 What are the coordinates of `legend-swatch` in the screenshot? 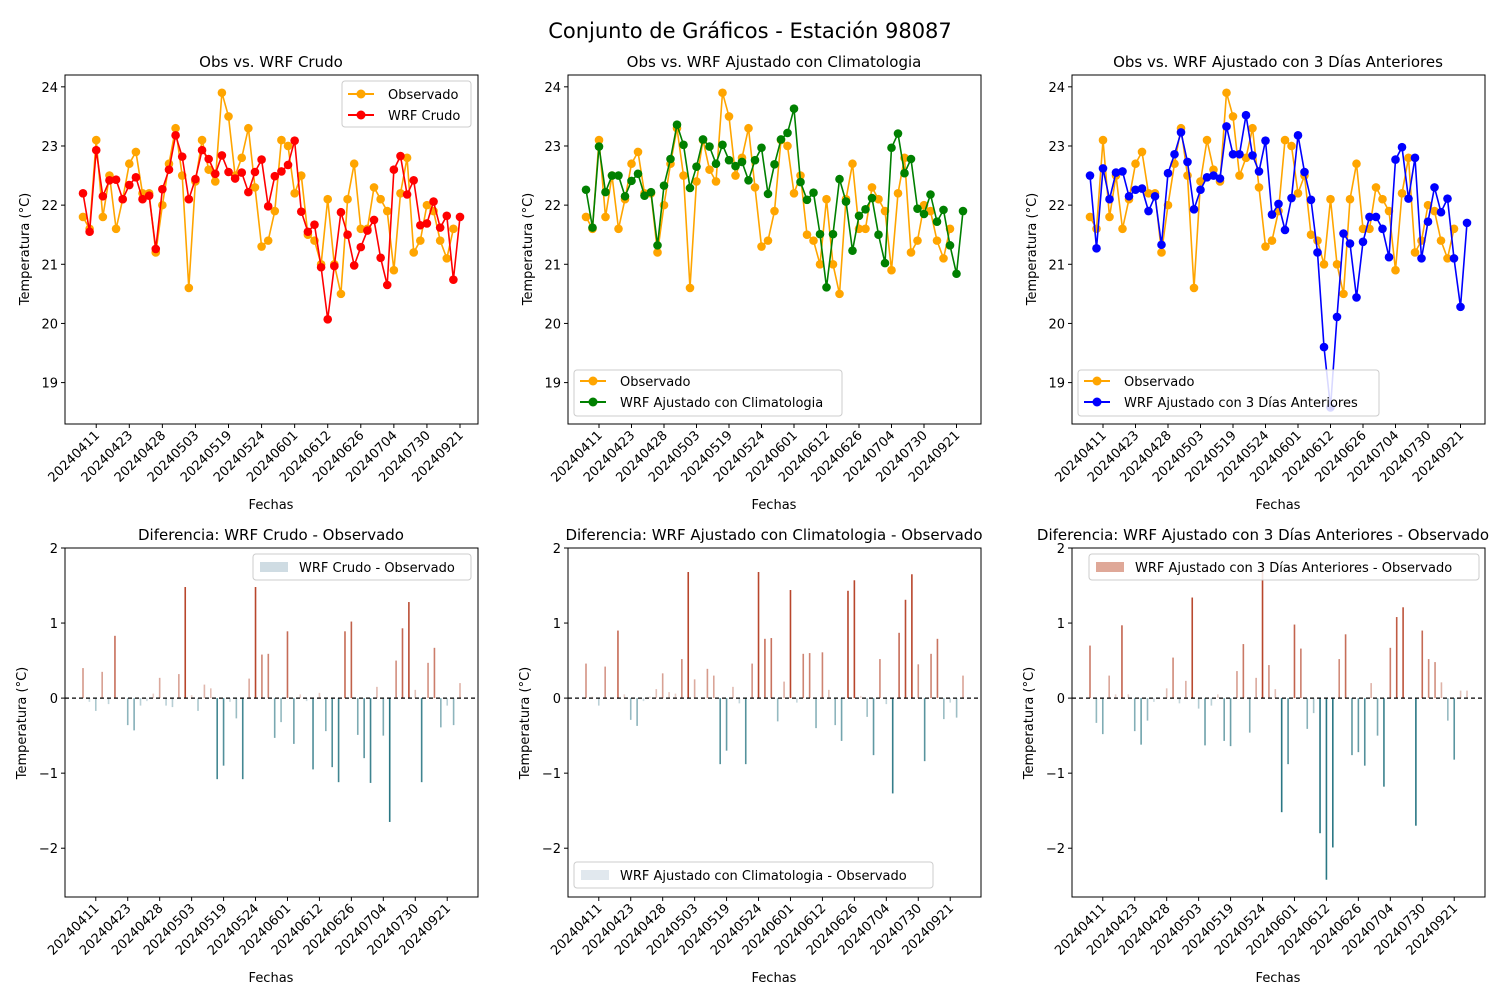 It's located at (274, 567).